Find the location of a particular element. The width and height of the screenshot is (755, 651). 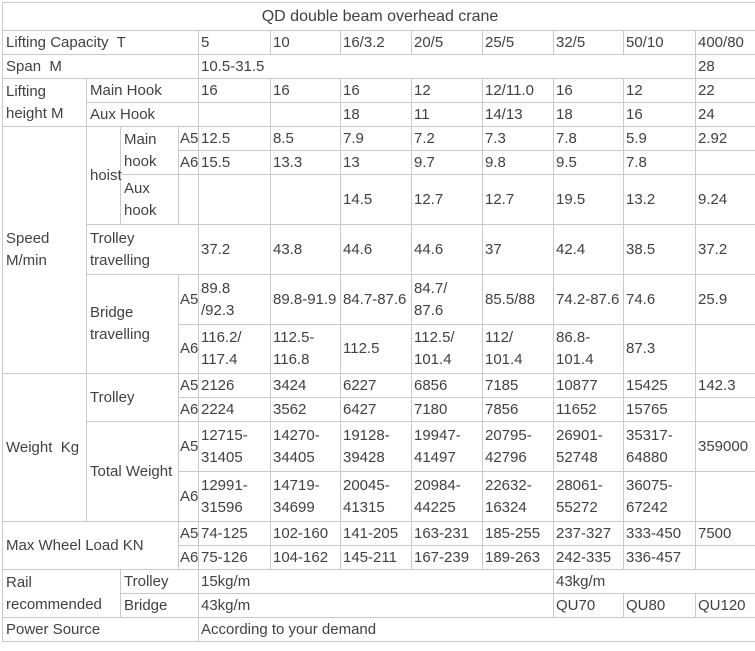

weight-trolley-label: Trolley is located at coordinates (132, 397).